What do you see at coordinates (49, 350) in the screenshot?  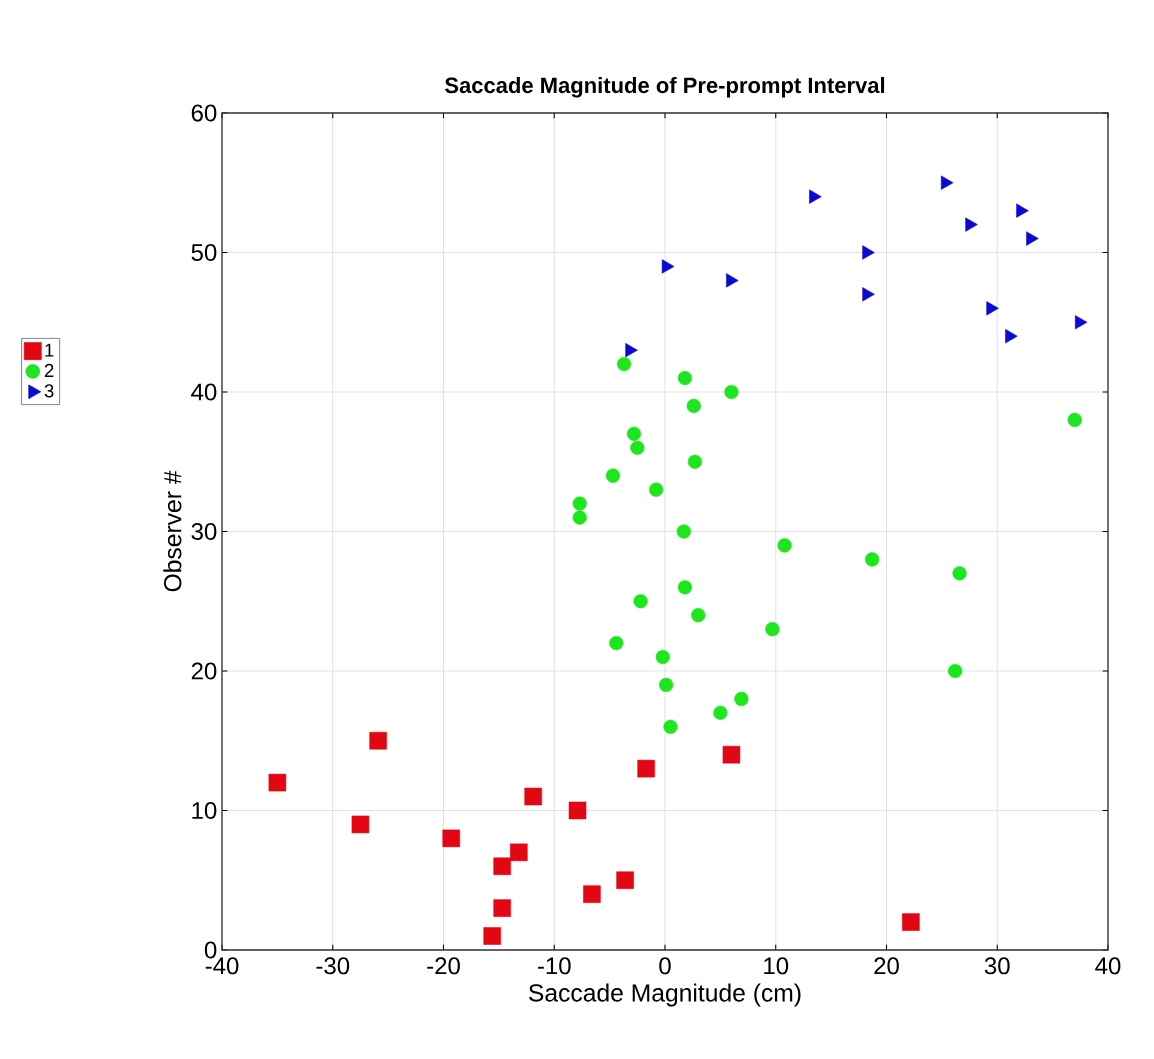 I see `legend-label: 1` at bounding box center [49, 350].